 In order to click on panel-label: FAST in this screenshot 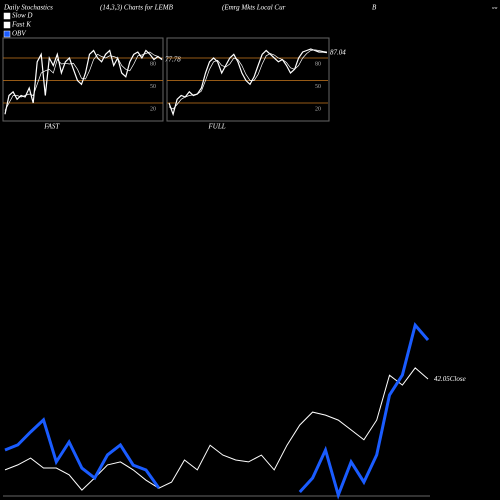, I will do `click(51, 127)`.